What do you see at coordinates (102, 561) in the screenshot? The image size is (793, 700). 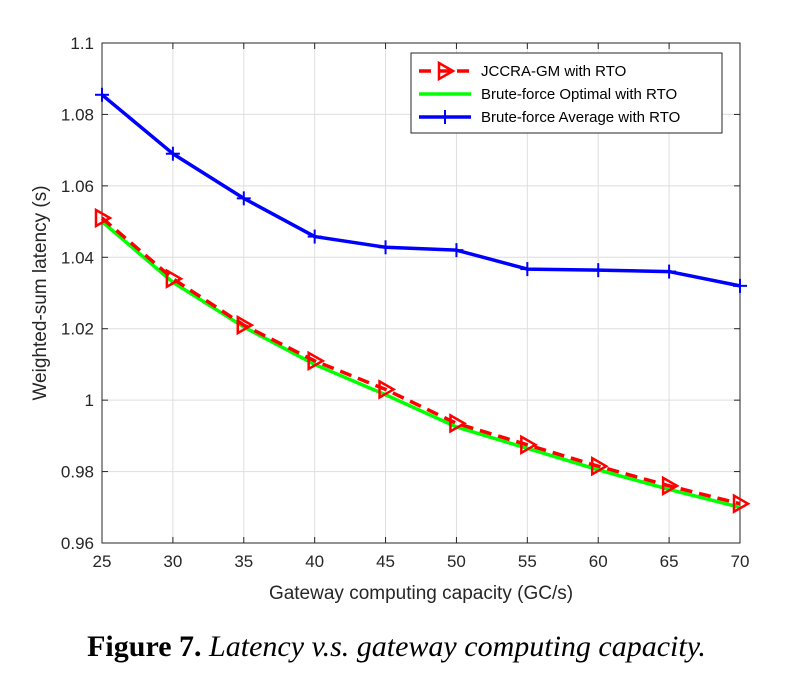 I see `x-tick-label: 25` at bounding box center [102, 561].